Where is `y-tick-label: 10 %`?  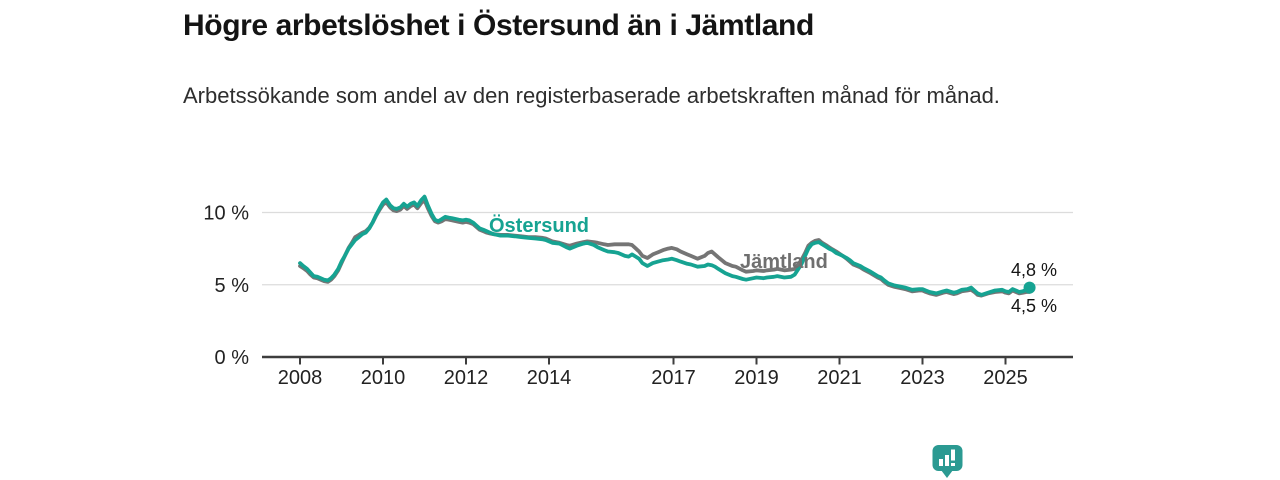
y-tick-label: 10 % is located at coordinates (226, 214).